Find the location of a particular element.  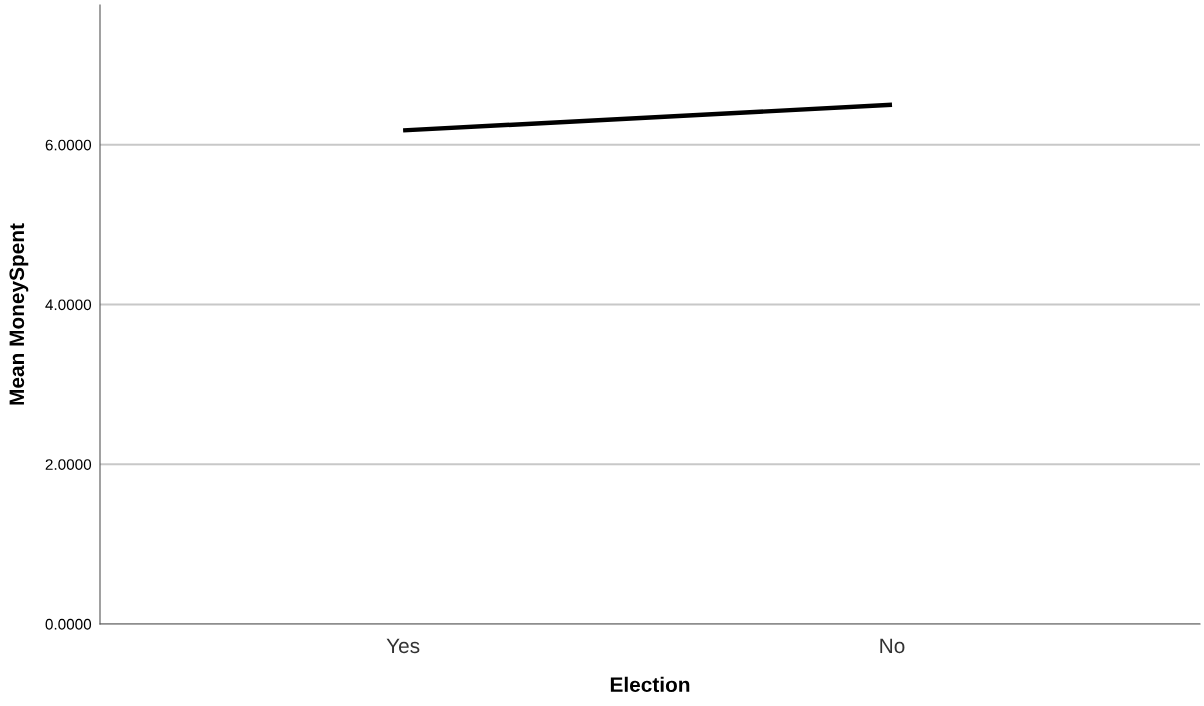

y-axis-title: Mean MoneySpent is located at coordinates (19, 314).